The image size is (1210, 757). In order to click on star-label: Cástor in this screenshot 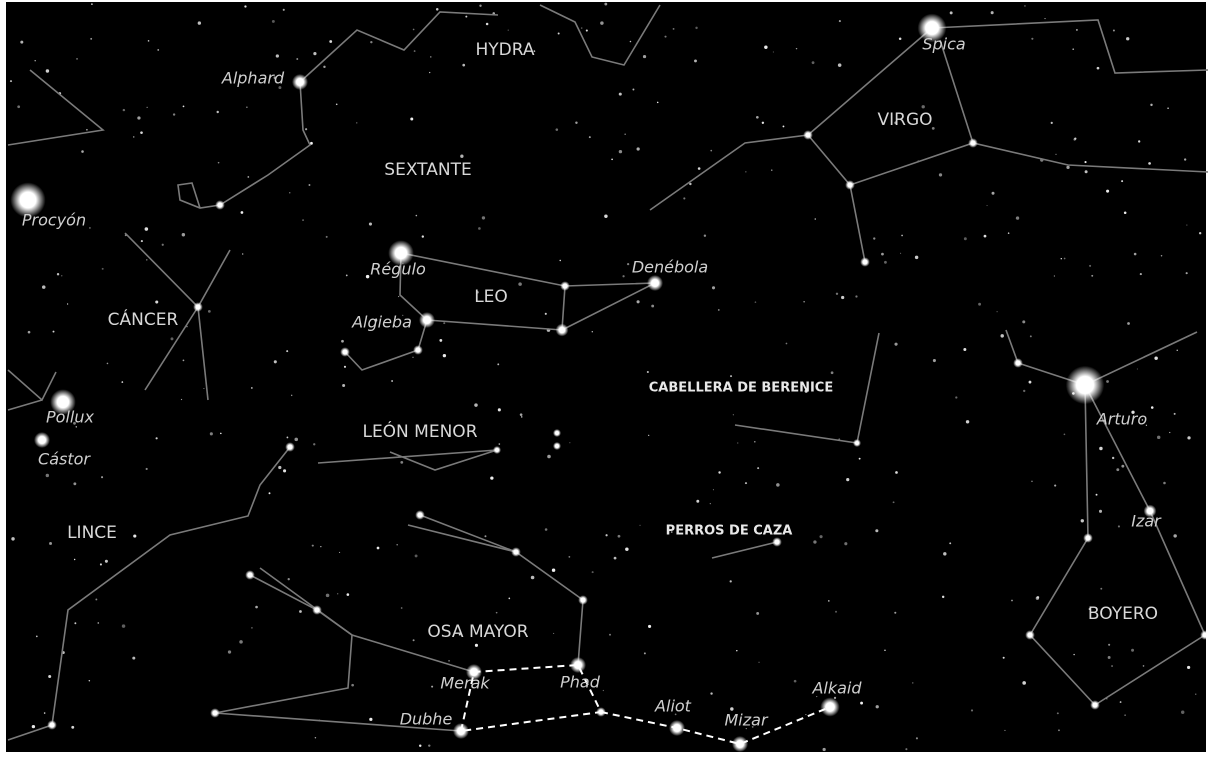, I will do `click(64, 459)`.